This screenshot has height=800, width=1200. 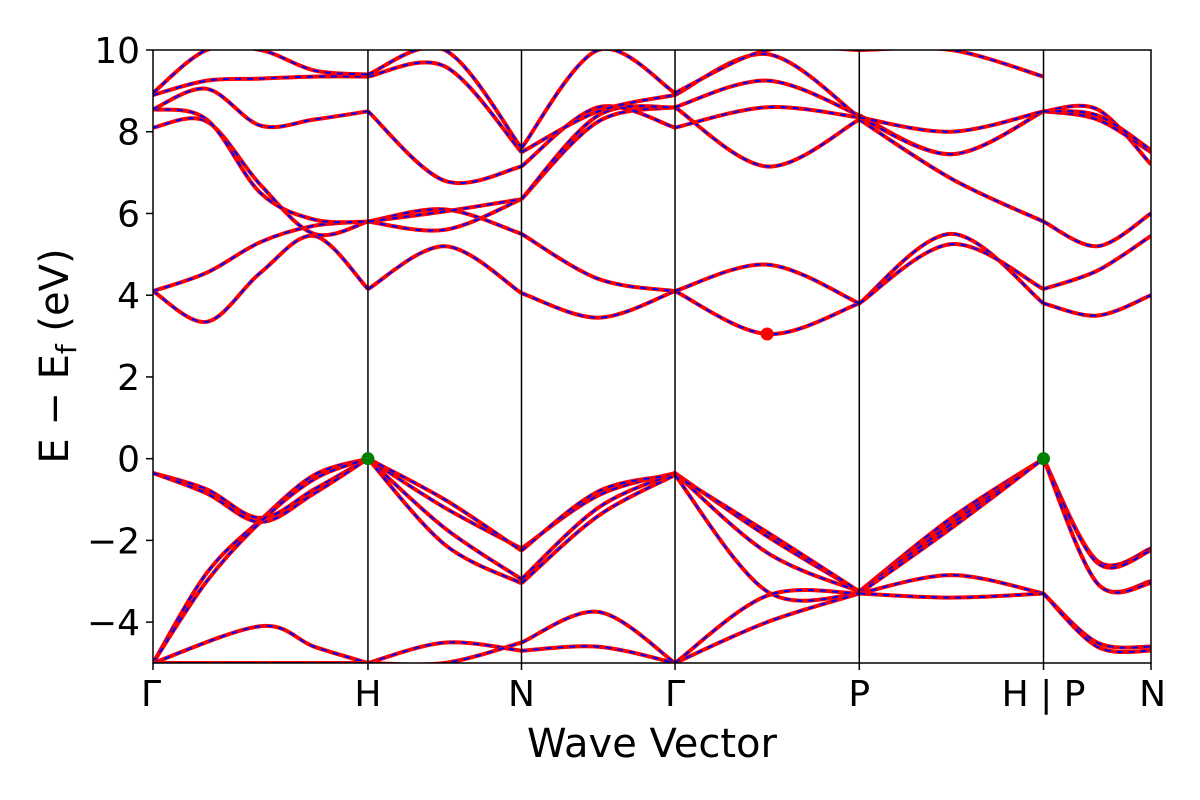 What do you see at coordinates (66, 348) in the screenshot?
I see `y-axis-label-subscript: f` at bounding box center [66, 348].